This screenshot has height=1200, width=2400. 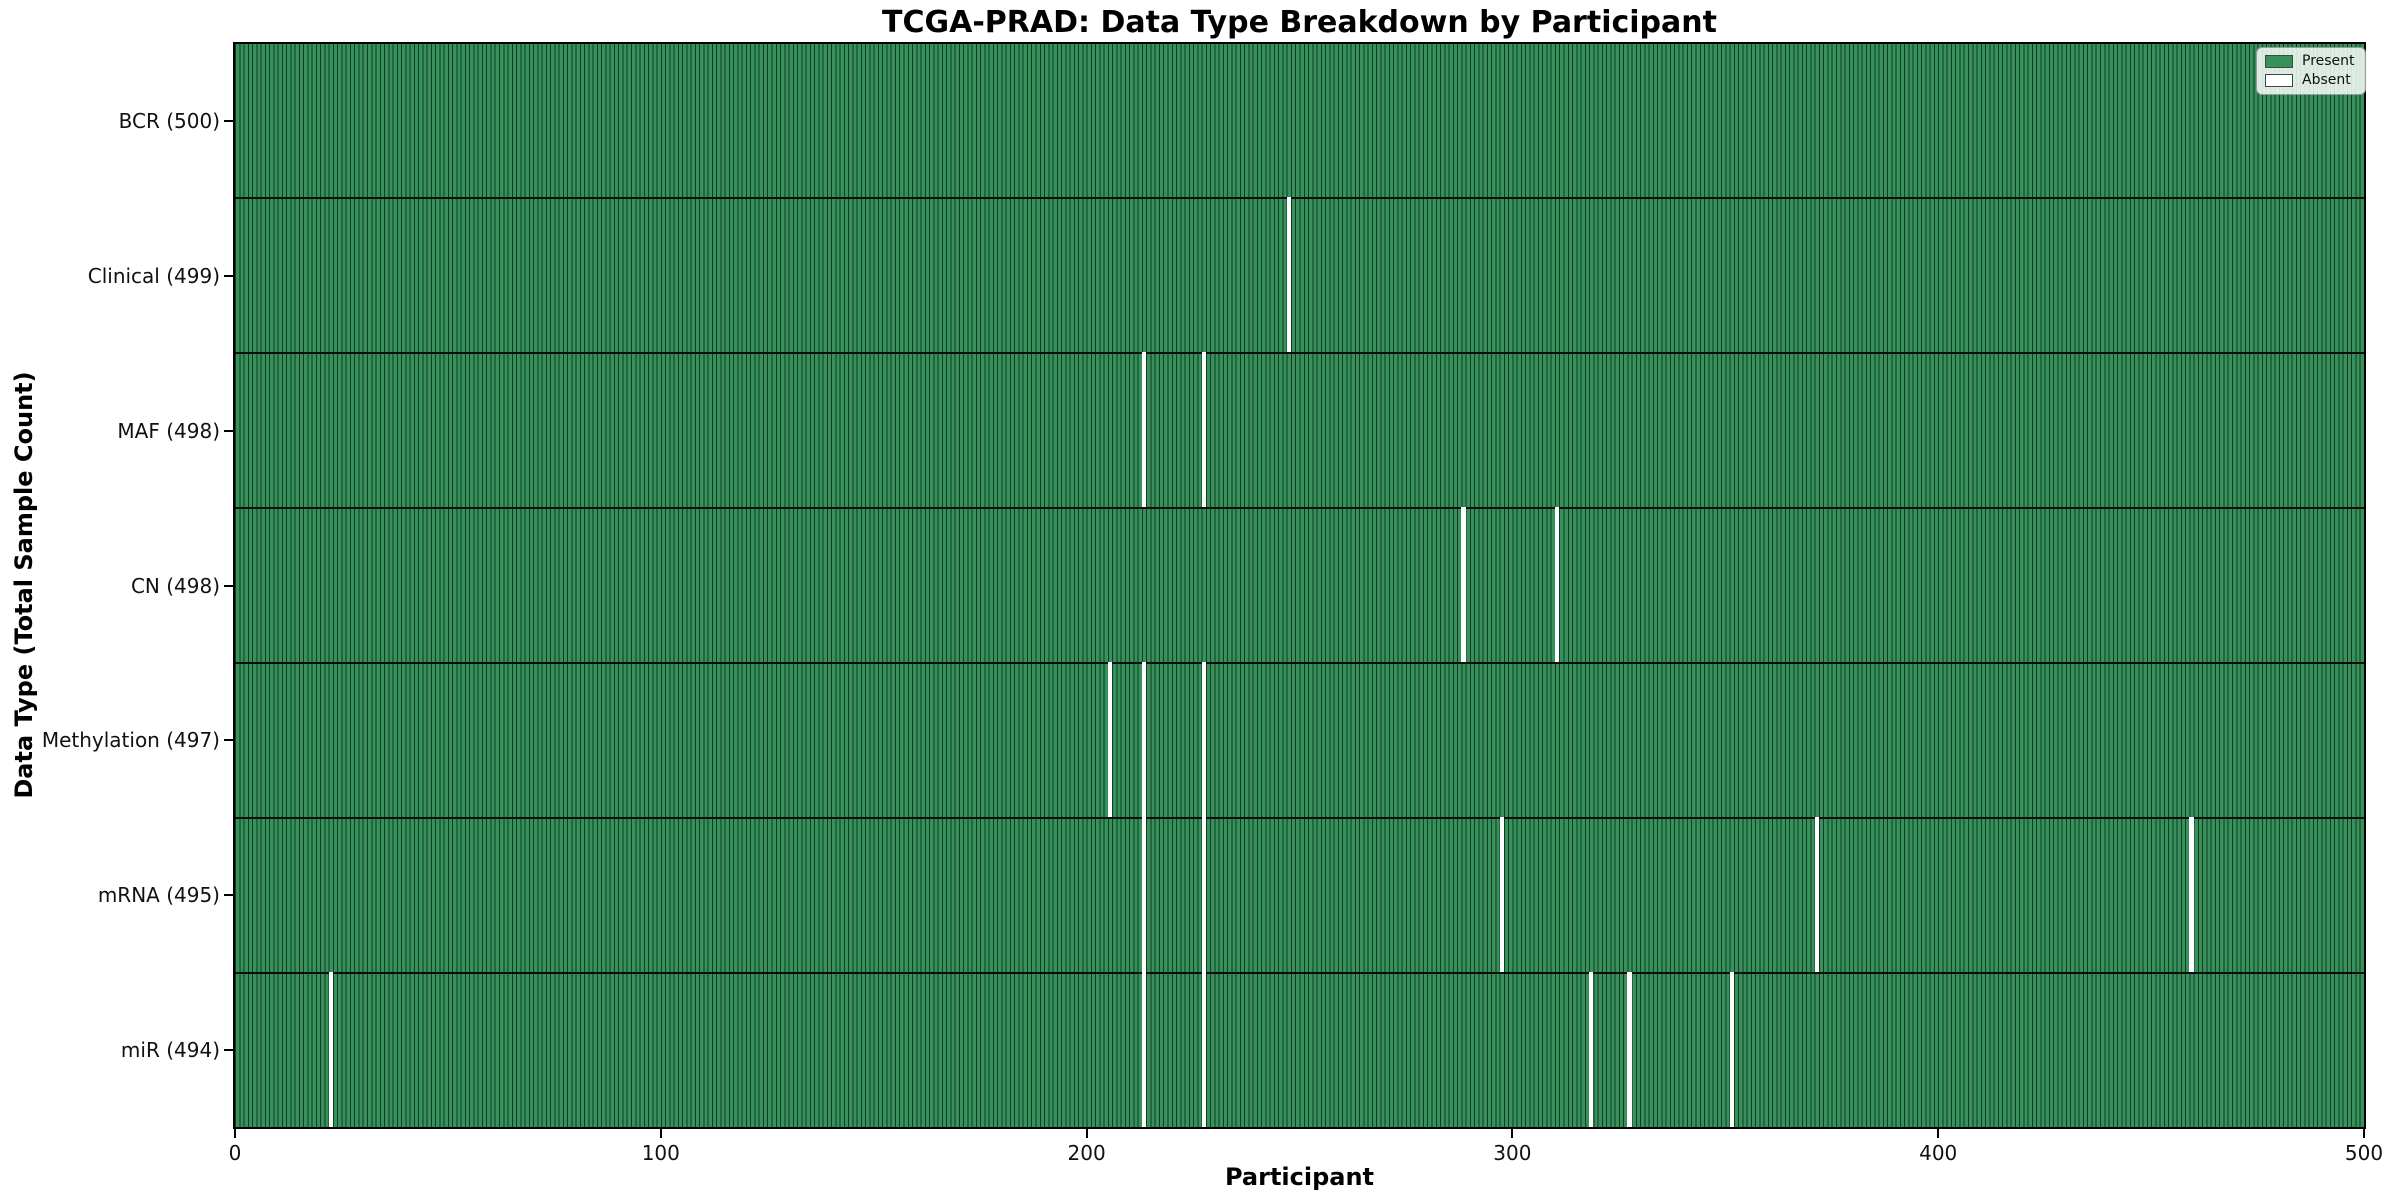 I want to click on x-tick-label: 300, so click(x=1512, y=1153).